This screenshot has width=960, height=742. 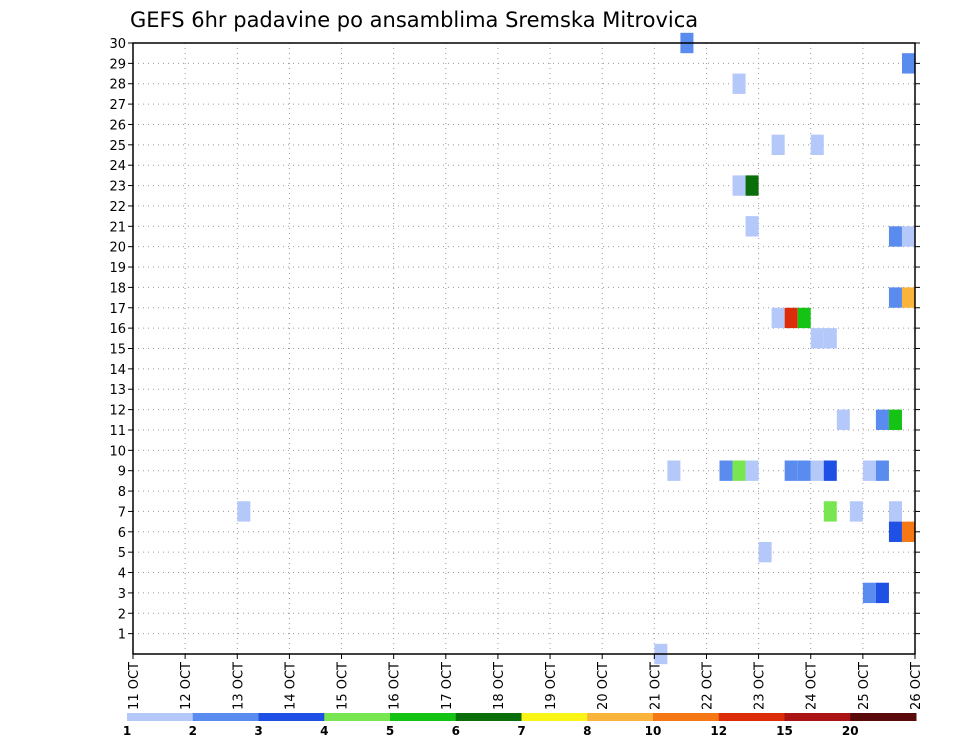 I want to click on legend-label: 10, so click(x=653, y=731).